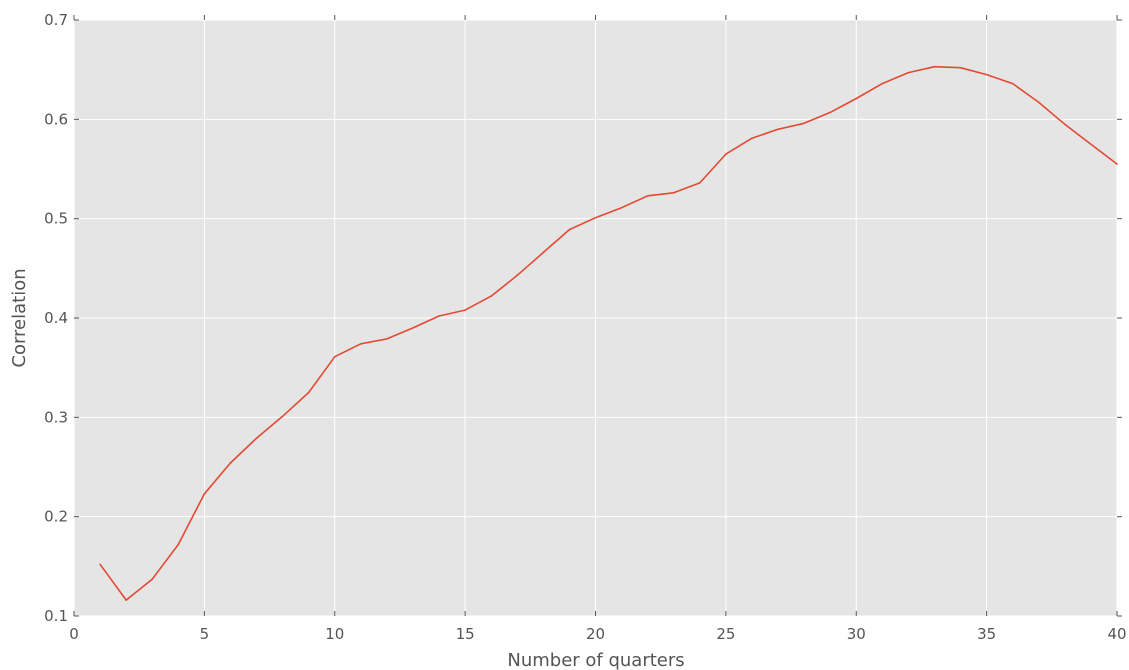 This screenshot has height=670, width=1129. I want to click on y-tick-label: 0.6, so click(56, 119).